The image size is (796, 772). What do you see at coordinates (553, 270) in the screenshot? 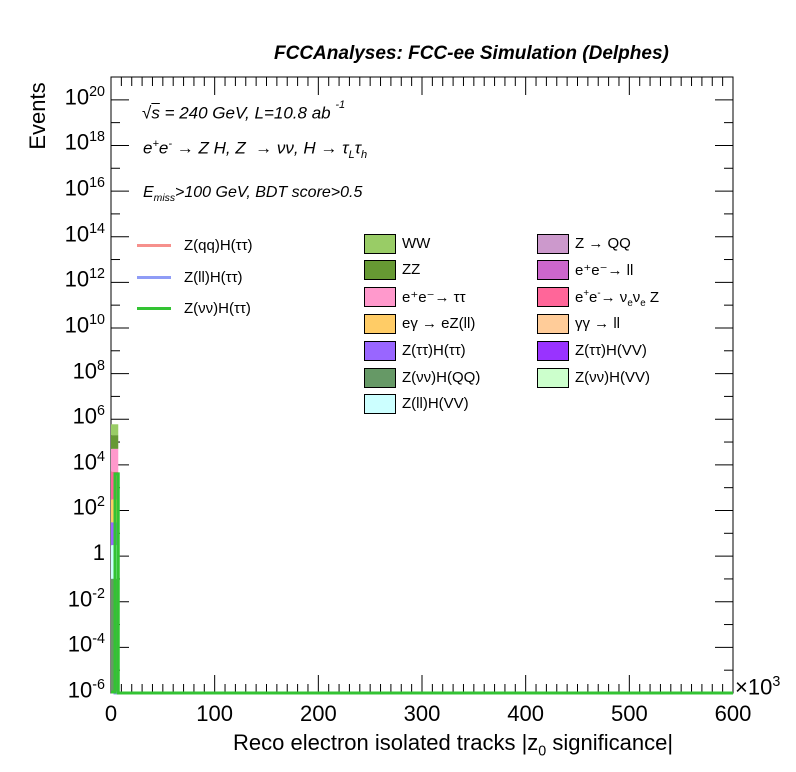
I see `legend-swatch-ee-ll` at bounding box center [553, 270].